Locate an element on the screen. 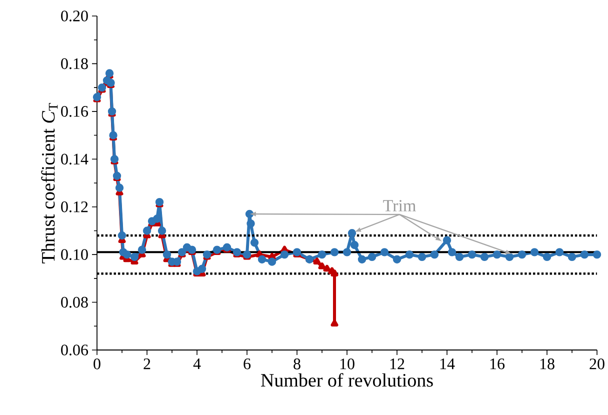 The width and height of the screenshot is (608, 415). x-axis-title: Number of revolutions is located at coordinates (347, 380).